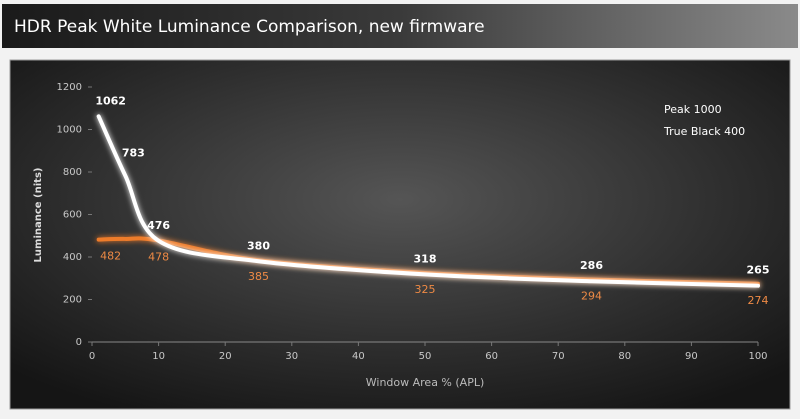  What do you see at coordinates (158, 225) in the screenshot?
I see `data-label: 476` at bounding box center [158, 225].